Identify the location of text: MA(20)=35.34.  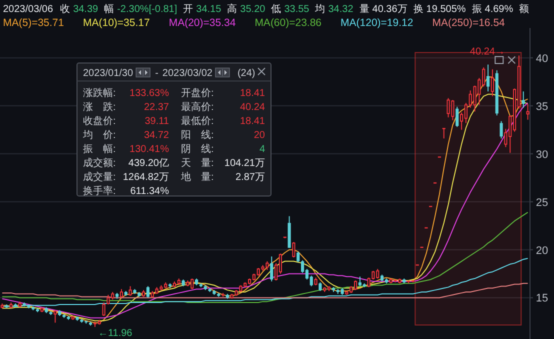
(202, 23).